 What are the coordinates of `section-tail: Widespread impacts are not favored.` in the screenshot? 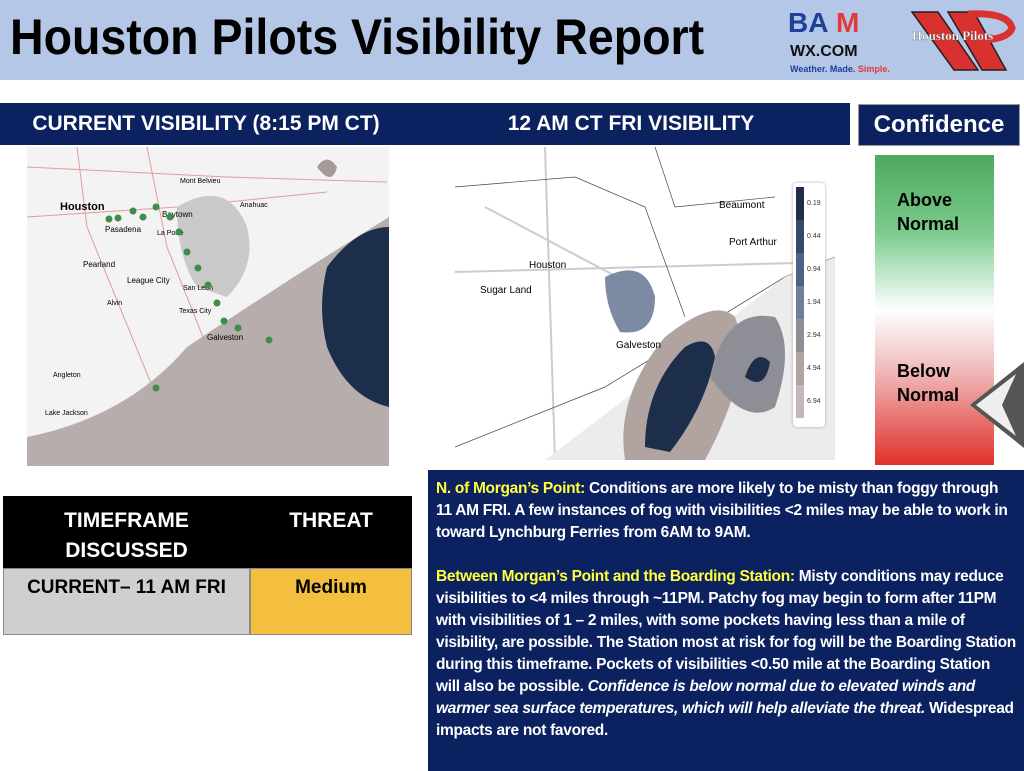 It's located at (725, 719).